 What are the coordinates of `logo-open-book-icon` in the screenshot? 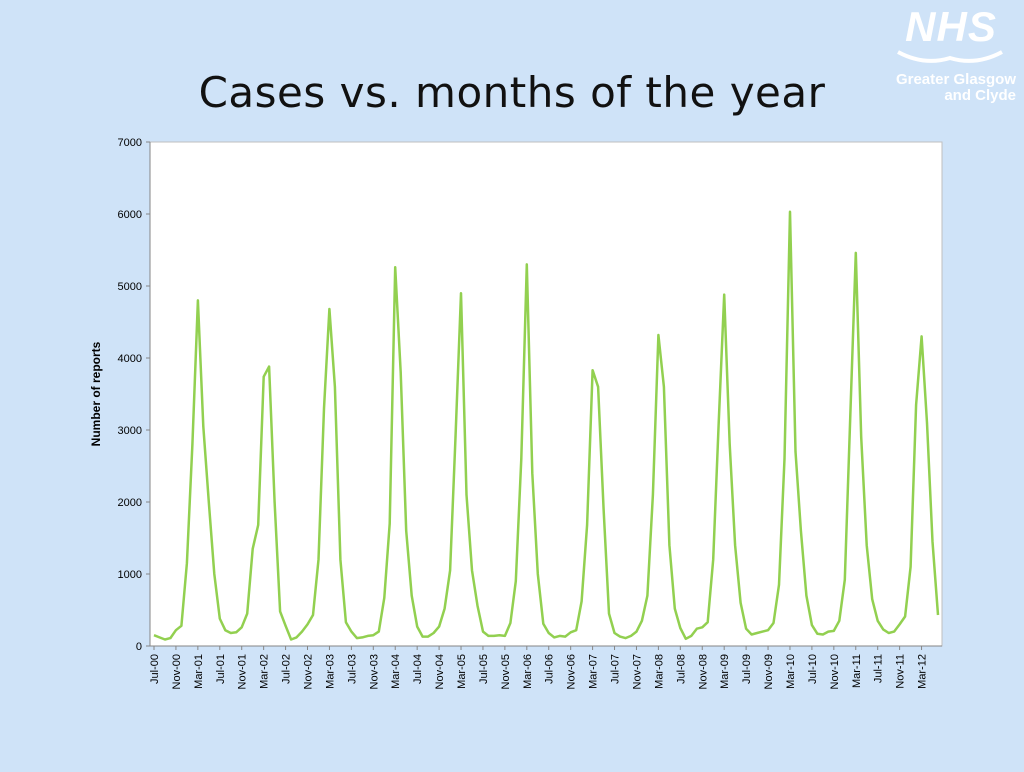 It's located at (950, 56).